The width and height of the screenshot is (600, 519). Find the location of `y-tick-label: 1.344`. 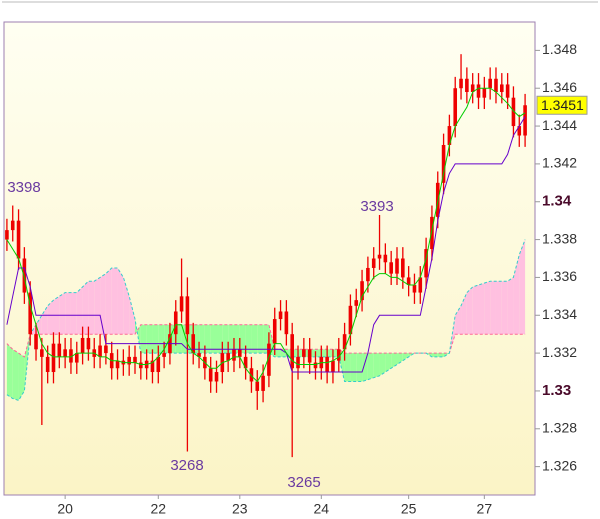

y-tick-label: 1.344 is located at coordinates (559, 125).